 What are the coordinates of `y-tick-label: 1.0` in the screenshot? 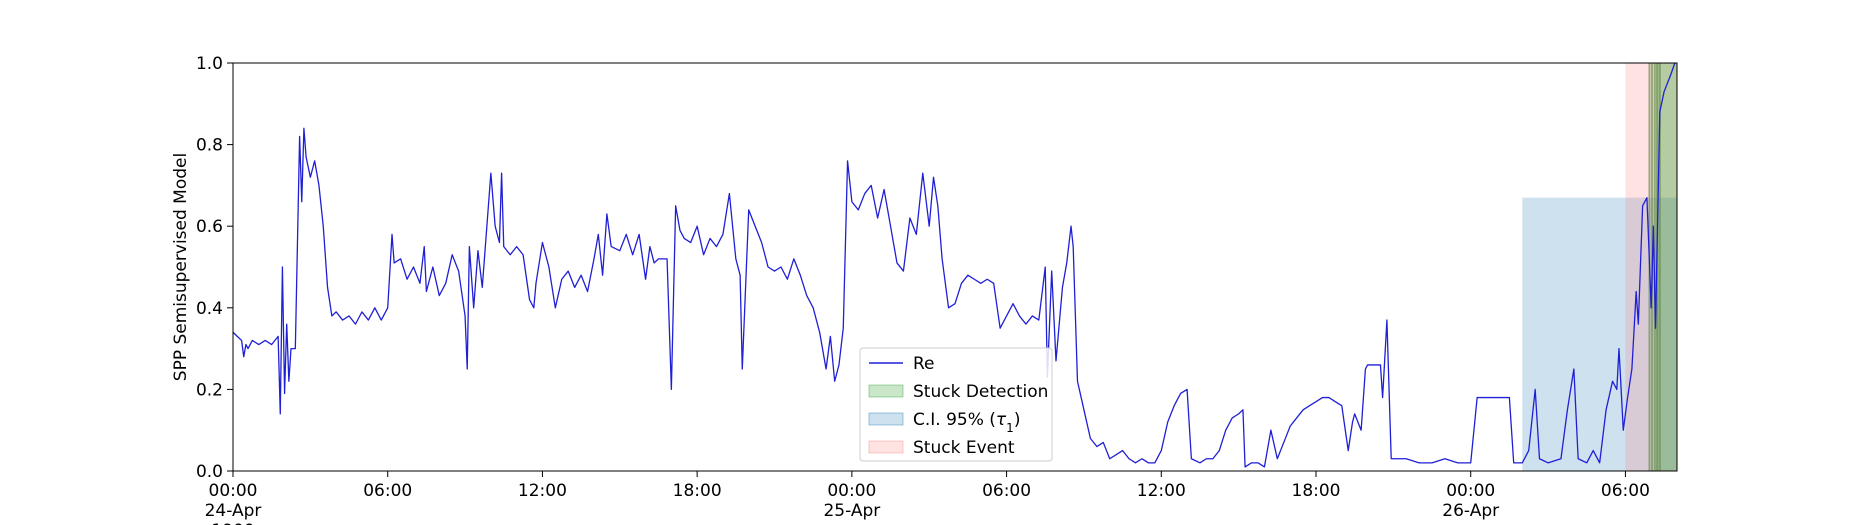 It's located at (209, 64).